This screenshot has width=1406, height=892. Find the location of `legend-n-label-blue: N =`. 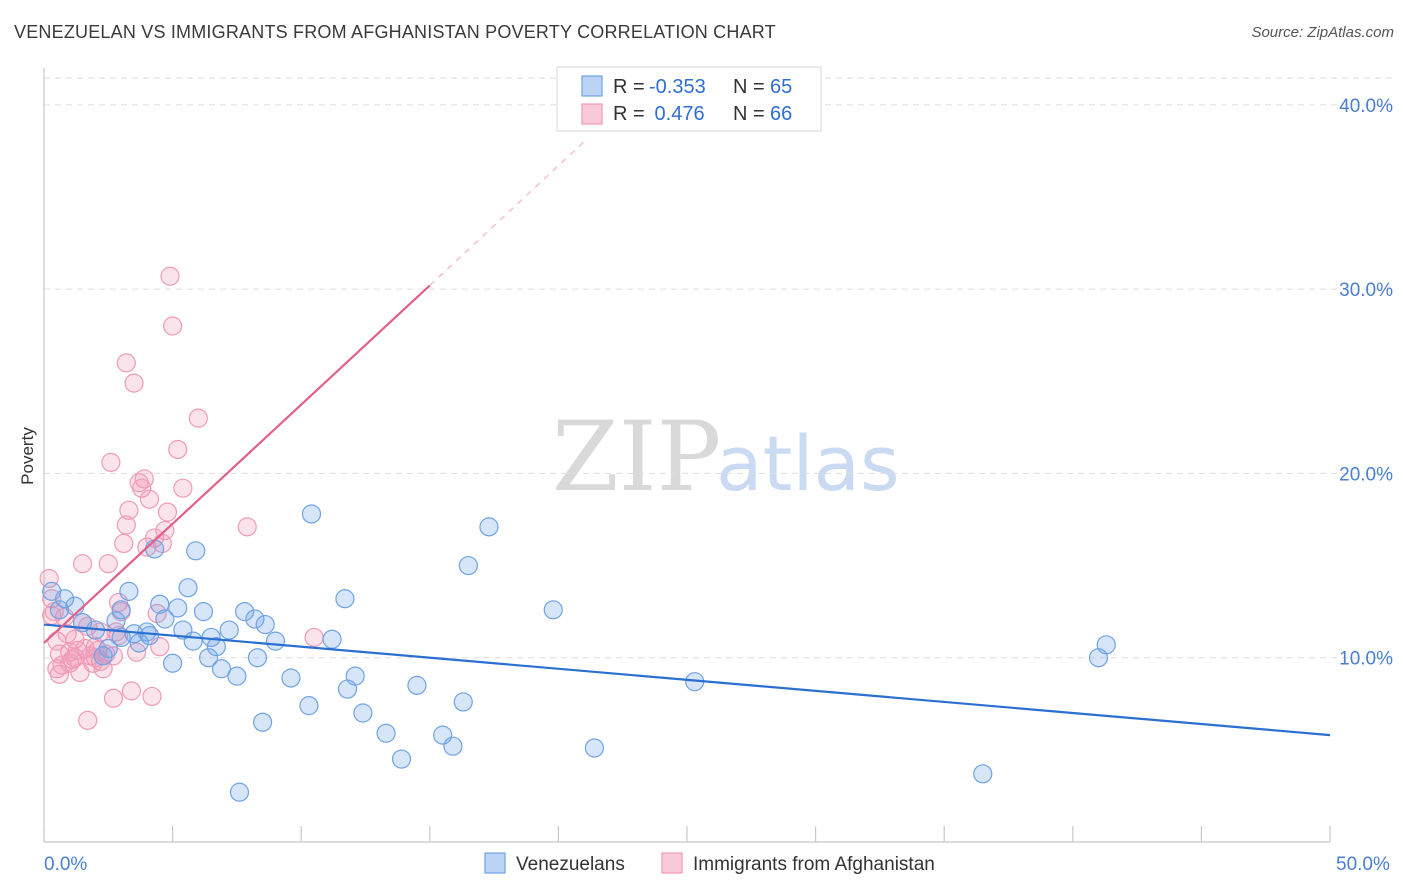

legend-n-label-blue: N = is located at coordinates (749, 87).